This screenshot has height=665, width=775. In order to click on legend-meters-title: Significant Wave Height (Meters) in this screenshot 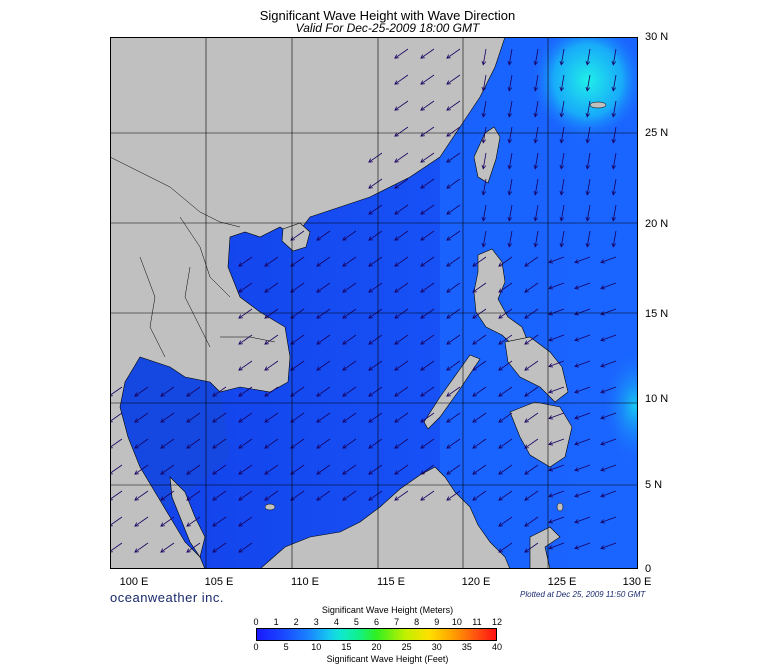, I will do `click(387, 610)`.